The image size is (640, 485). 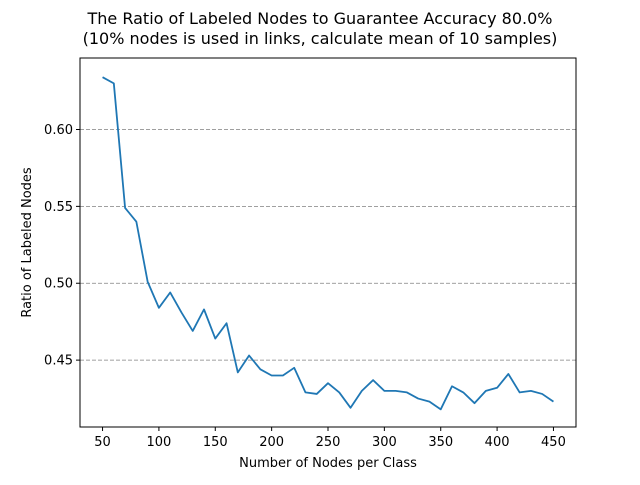 I want to click on x-tick-label: 350, so click(x=440, y=442).